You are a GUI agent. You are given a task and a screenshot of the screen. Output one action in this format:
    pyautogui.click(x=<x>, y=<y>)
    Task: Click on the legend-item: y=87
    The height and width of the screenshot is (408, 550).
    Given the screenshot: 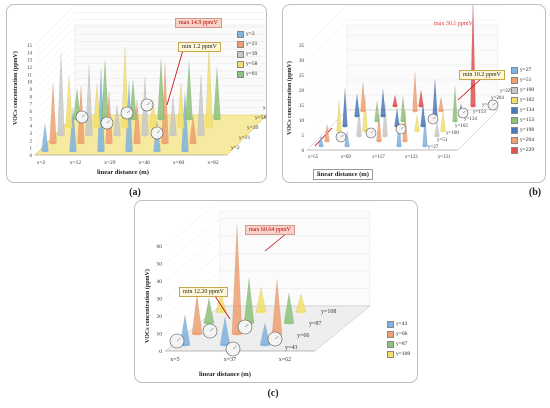 What is the action you would take?
    pyautogui.click(x=398, y=344)
    